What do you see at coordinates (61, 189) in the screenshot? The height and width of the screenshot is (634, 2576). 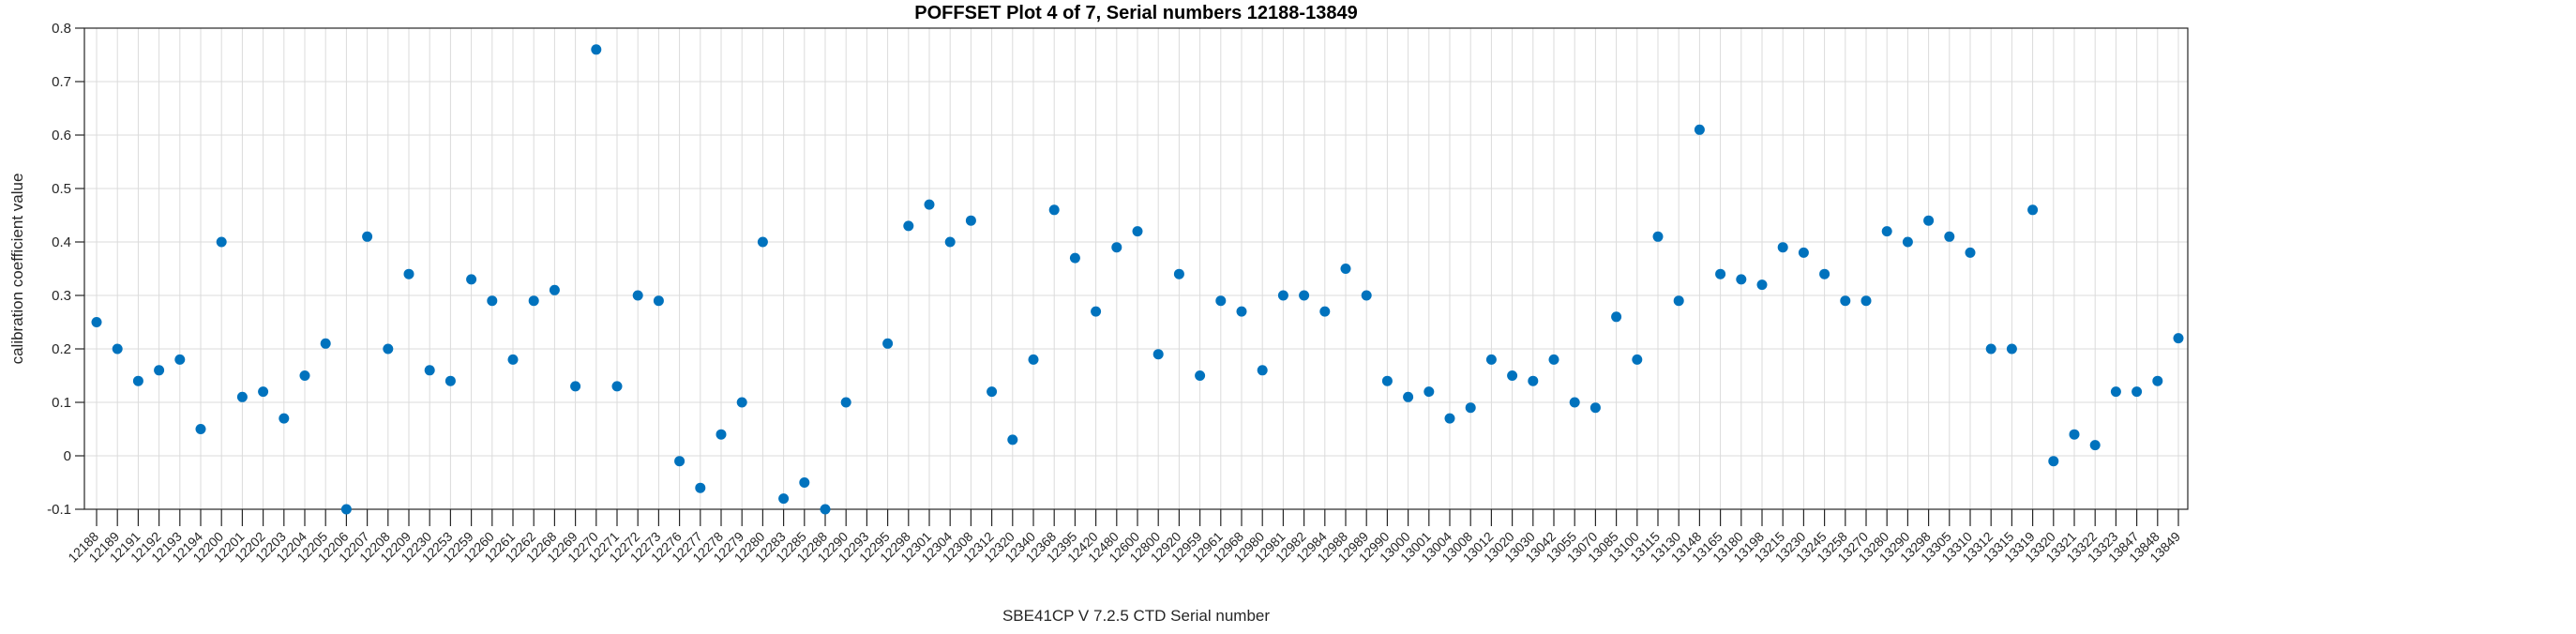 I see `y-tick-label: 0.5` at bounding box center [61, 189].